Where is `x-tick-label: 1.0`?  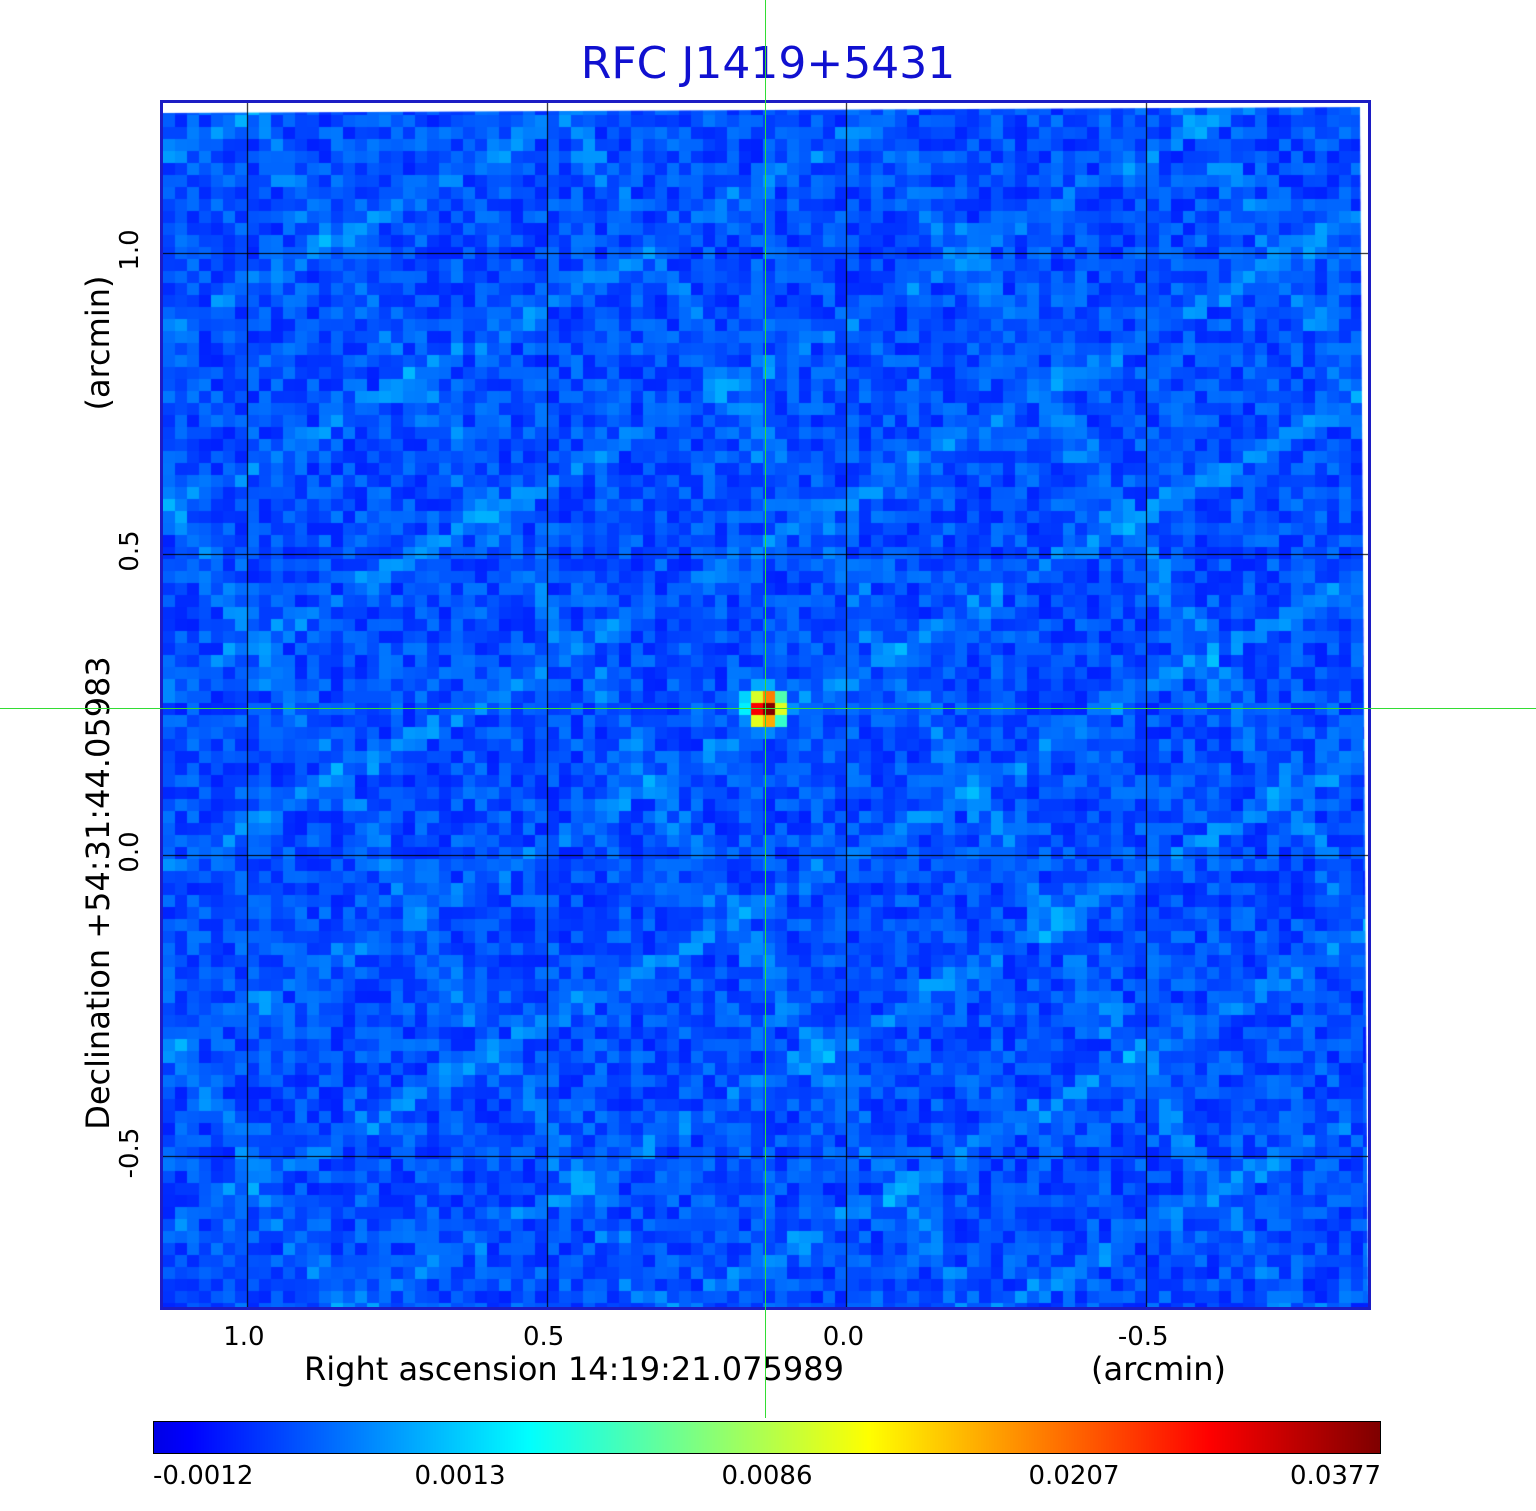
x-tick-label: 1.0 is located at coordinates (244, 1337).